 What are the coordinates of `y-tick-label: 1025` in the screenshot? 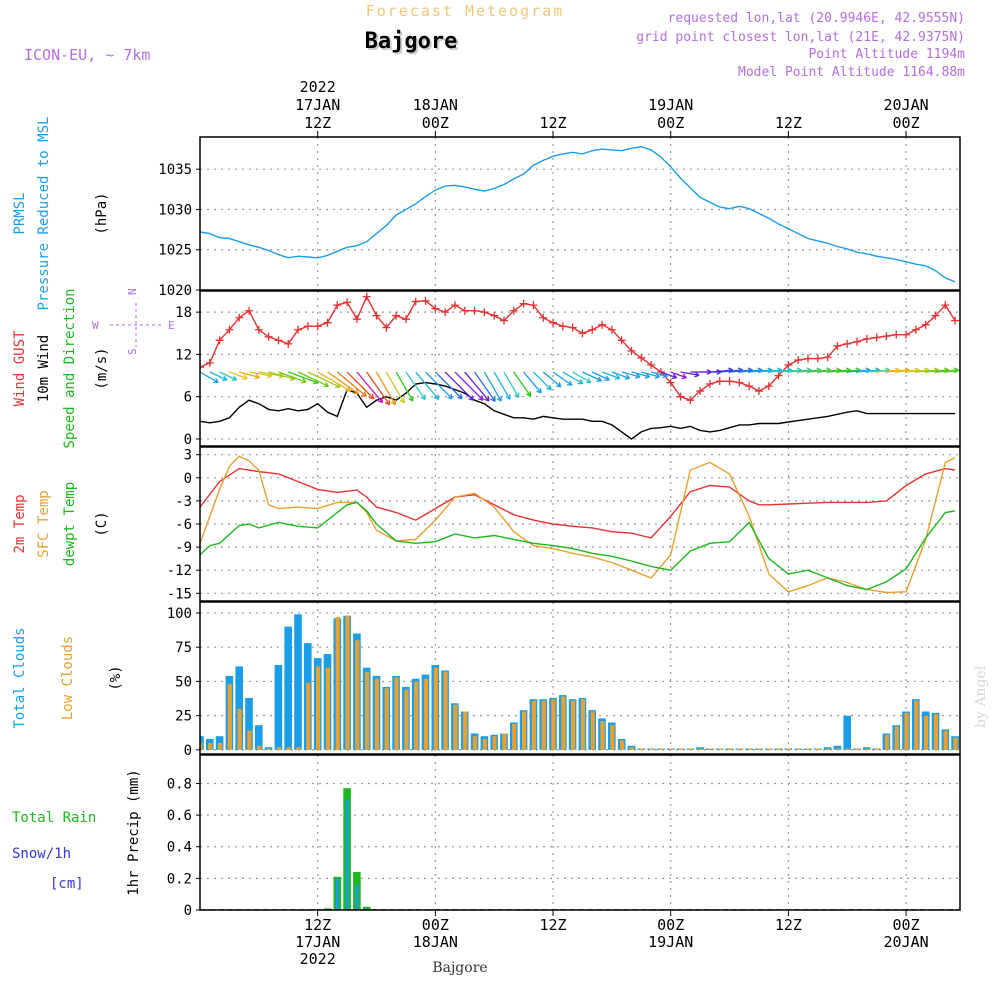 It's located at (175, 251).